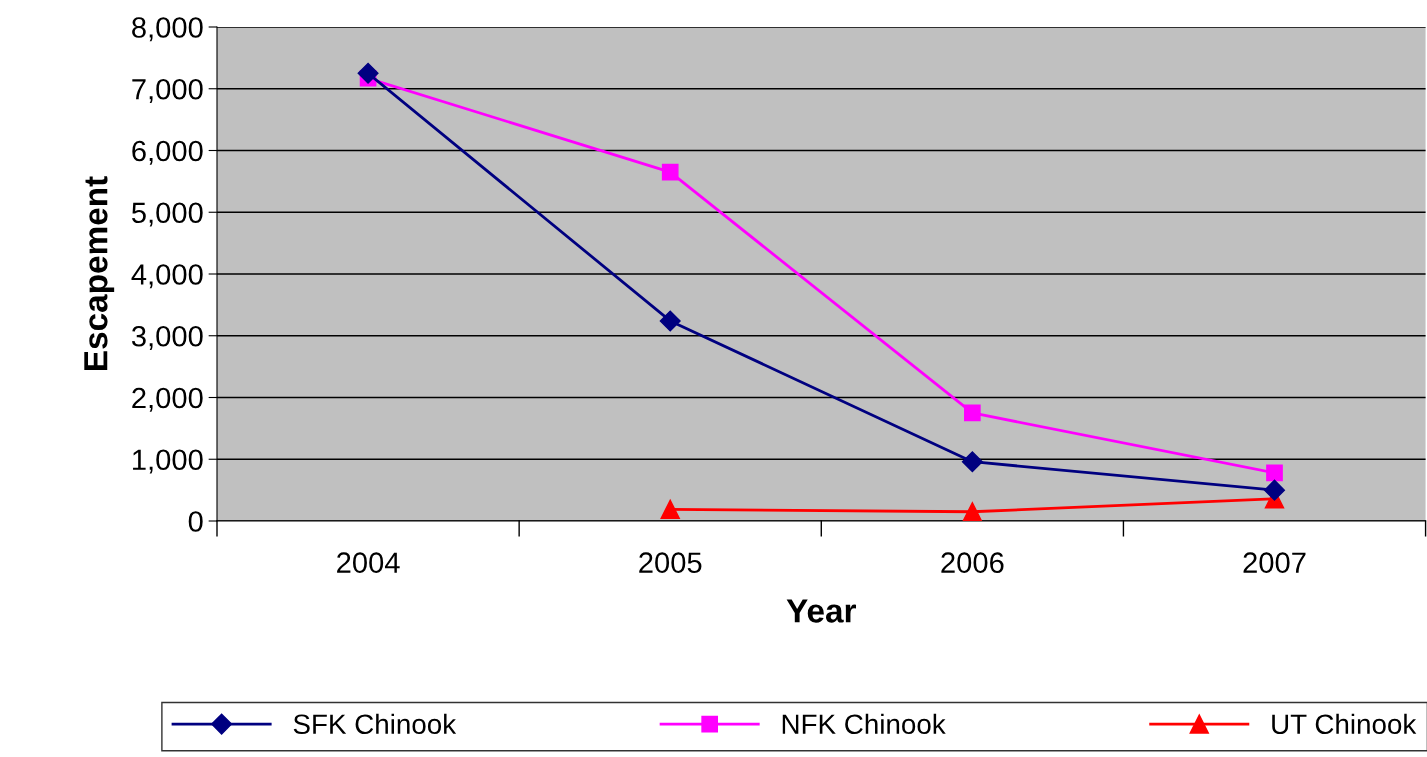 The height and width of the screenshot is (757, 1427). Describe the element at coordinates (168, 461) in the screenshot. I see `y-tick-label: 1,000` at that location.